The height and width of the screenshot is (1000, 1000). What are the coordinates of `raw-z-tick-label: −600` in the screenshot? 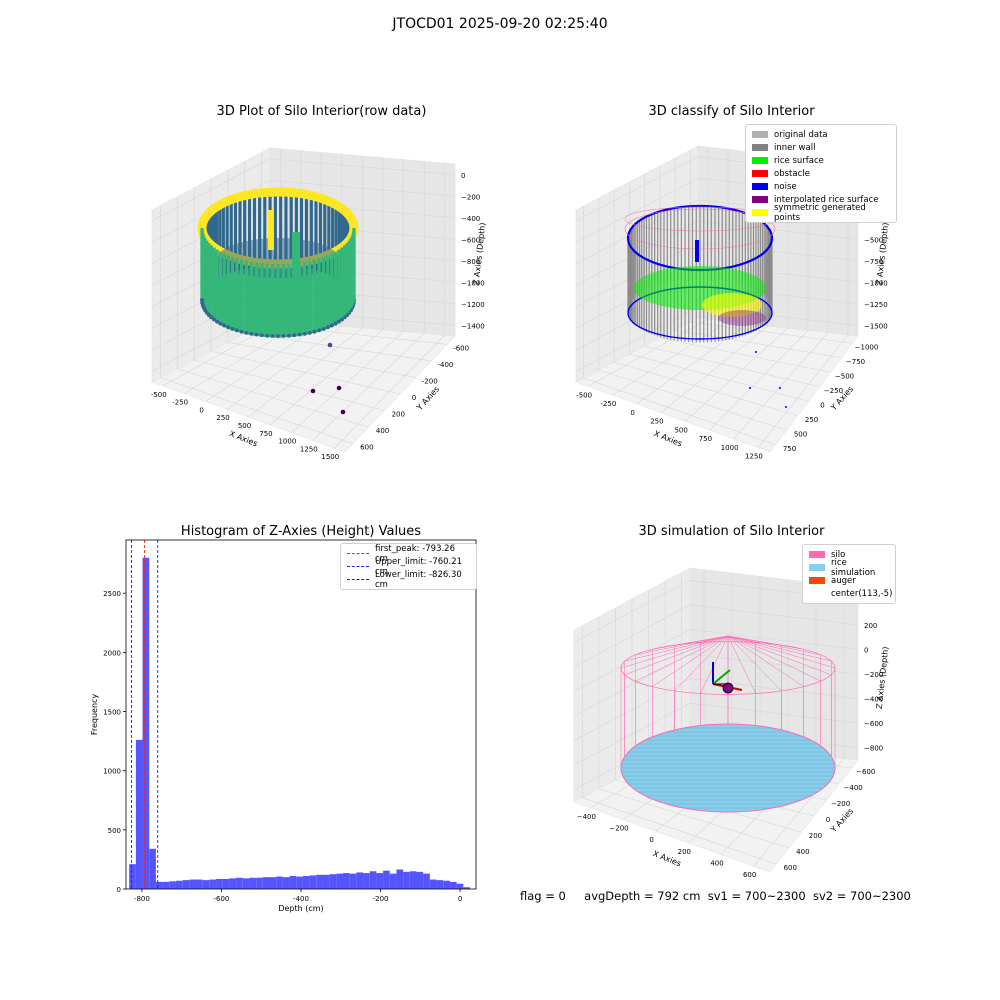 It's located at (470, 240).